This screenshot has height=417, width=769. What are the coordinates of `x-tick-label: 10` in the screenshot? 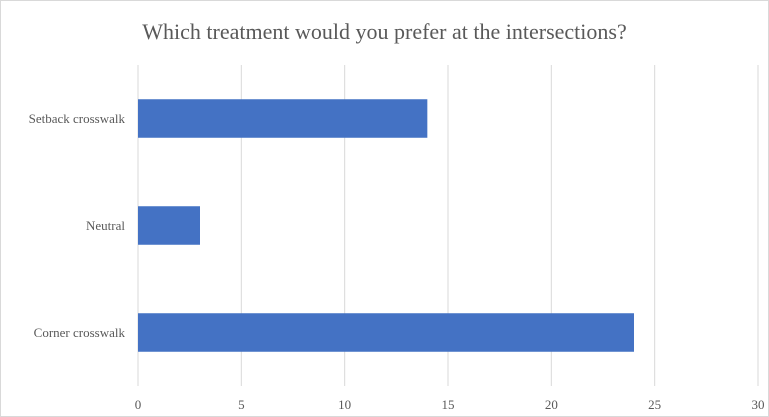 It's located at (344, 404).